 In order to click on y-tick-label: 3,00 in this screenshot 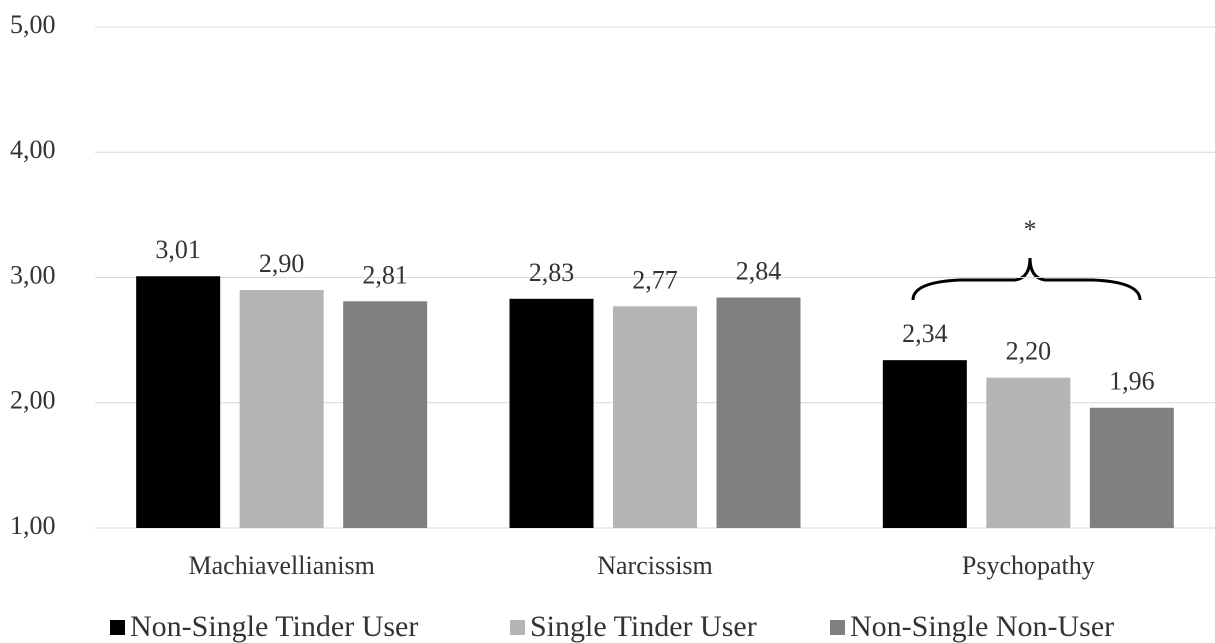, I will do `click(33, 274)`.